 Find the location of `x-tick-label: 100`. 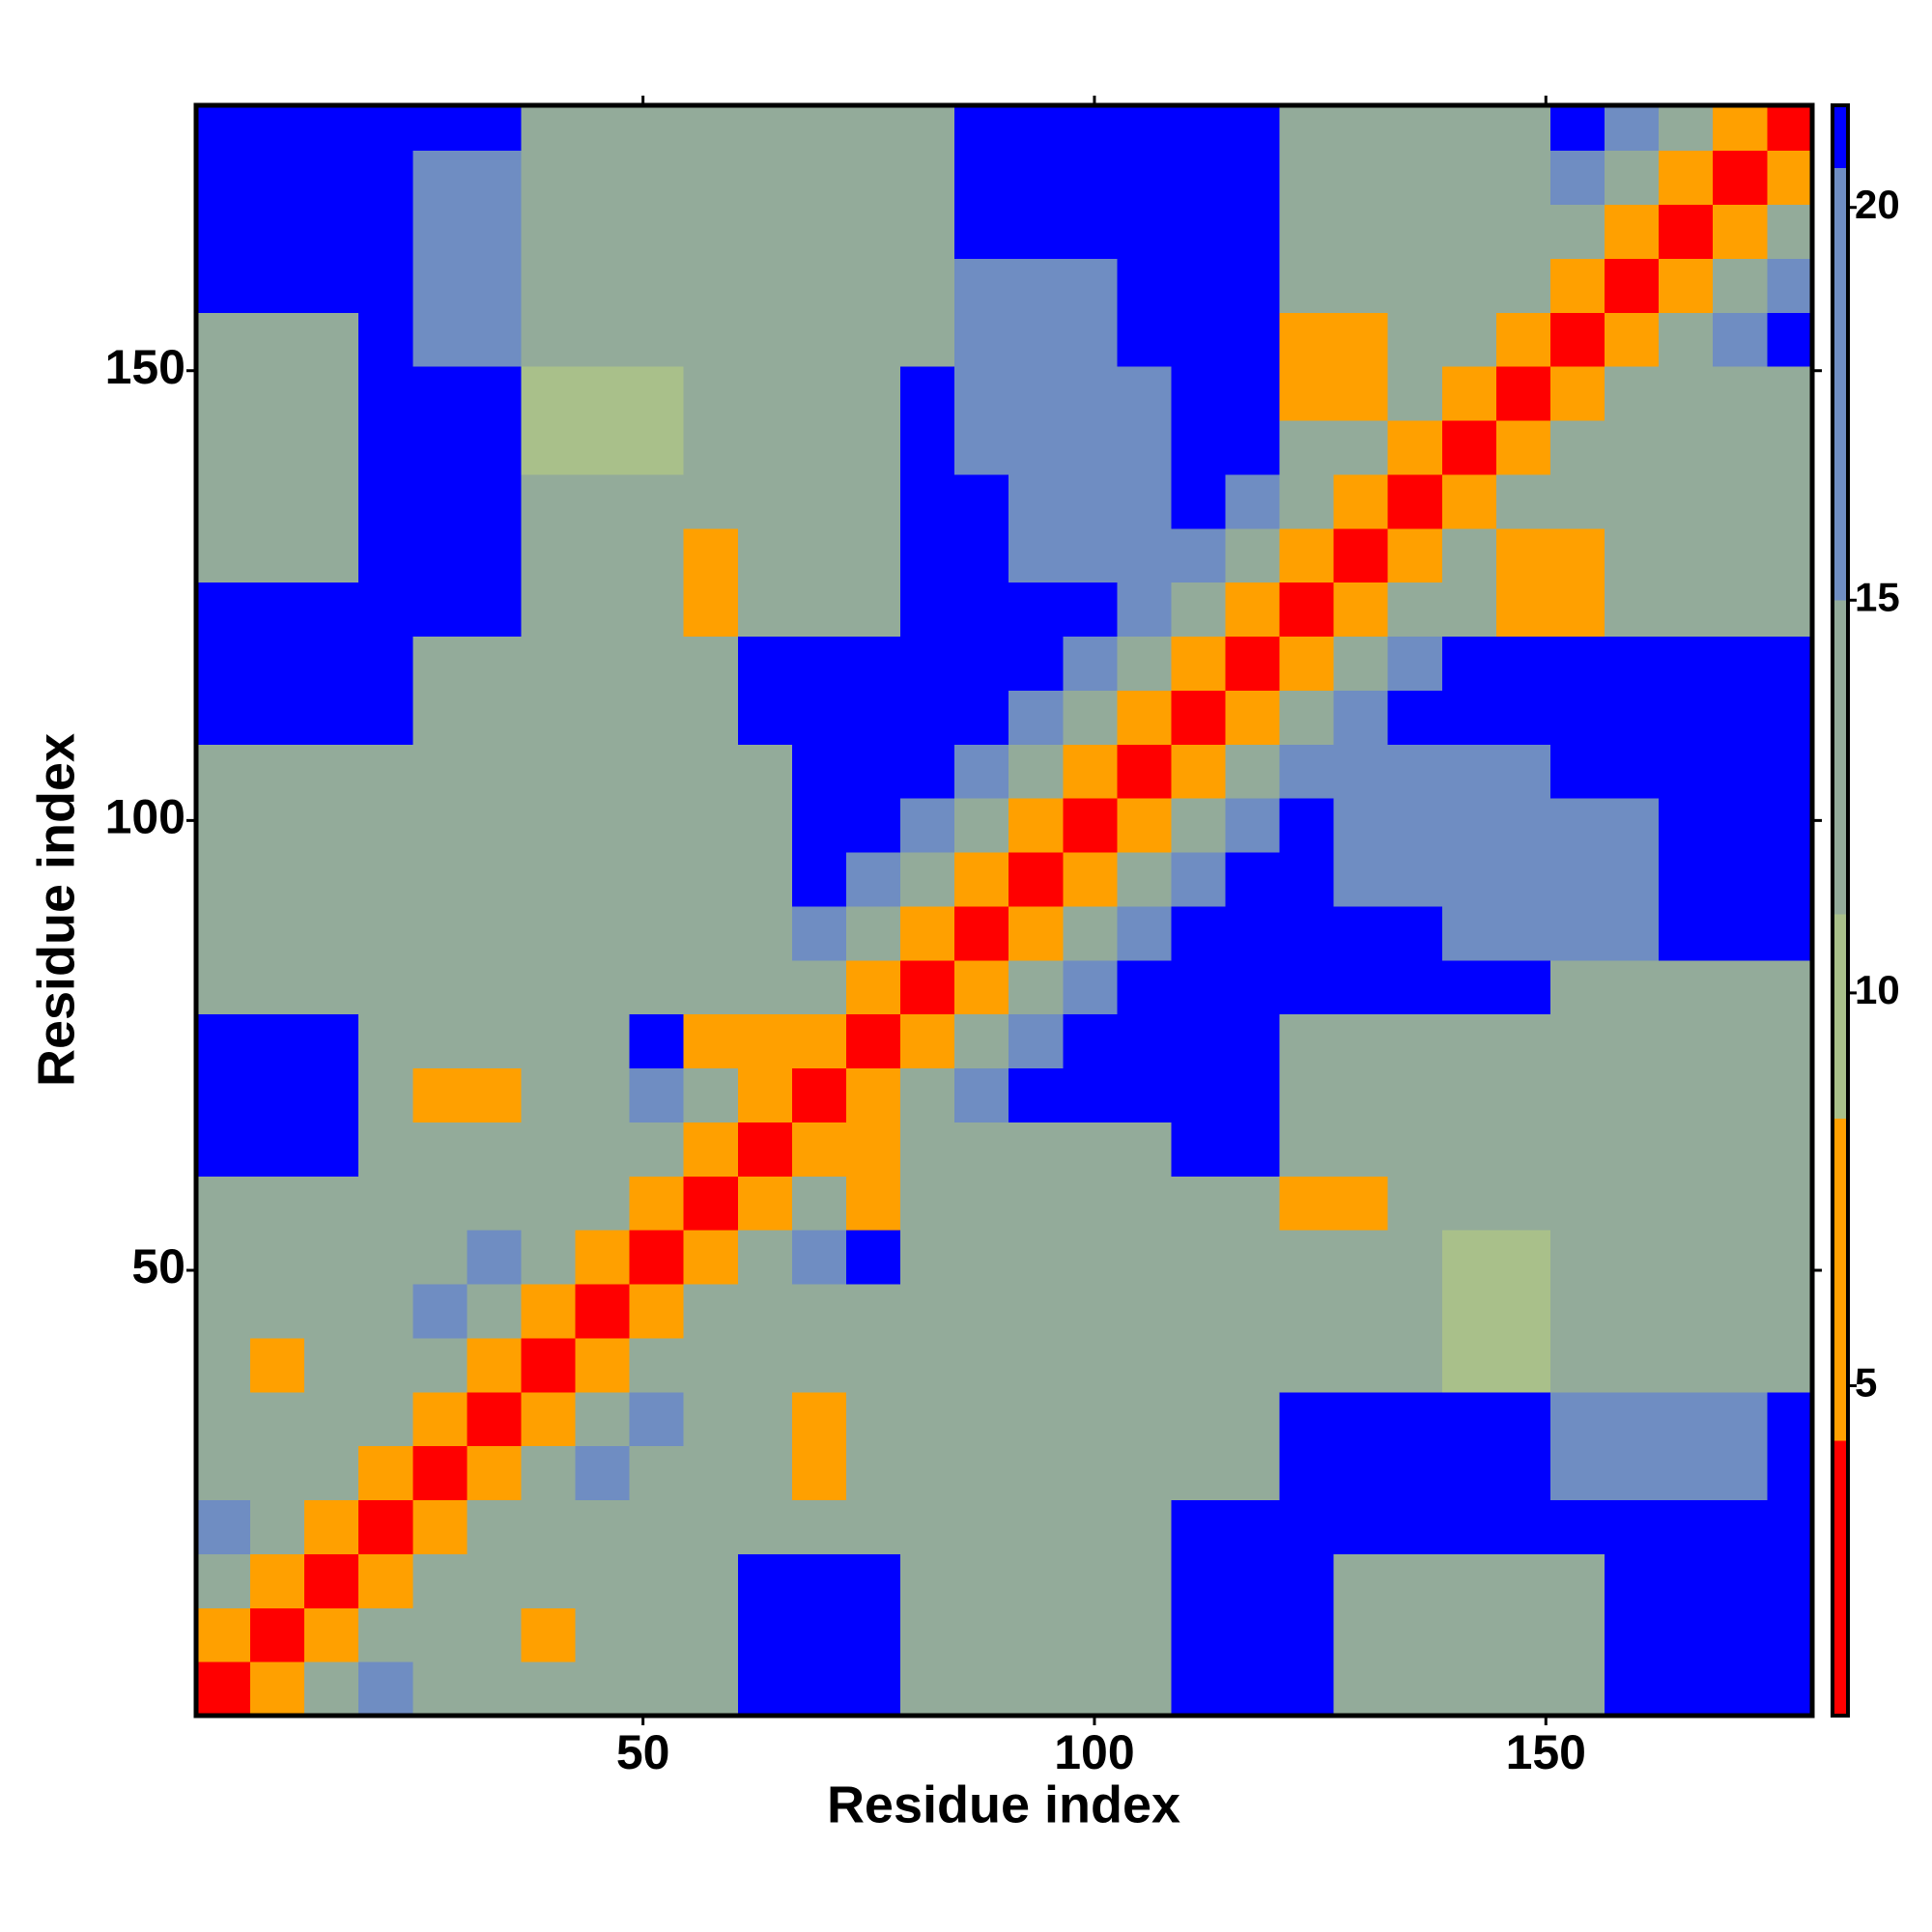

x-tick-label: 100 is located at coordinates (1094, 1752).